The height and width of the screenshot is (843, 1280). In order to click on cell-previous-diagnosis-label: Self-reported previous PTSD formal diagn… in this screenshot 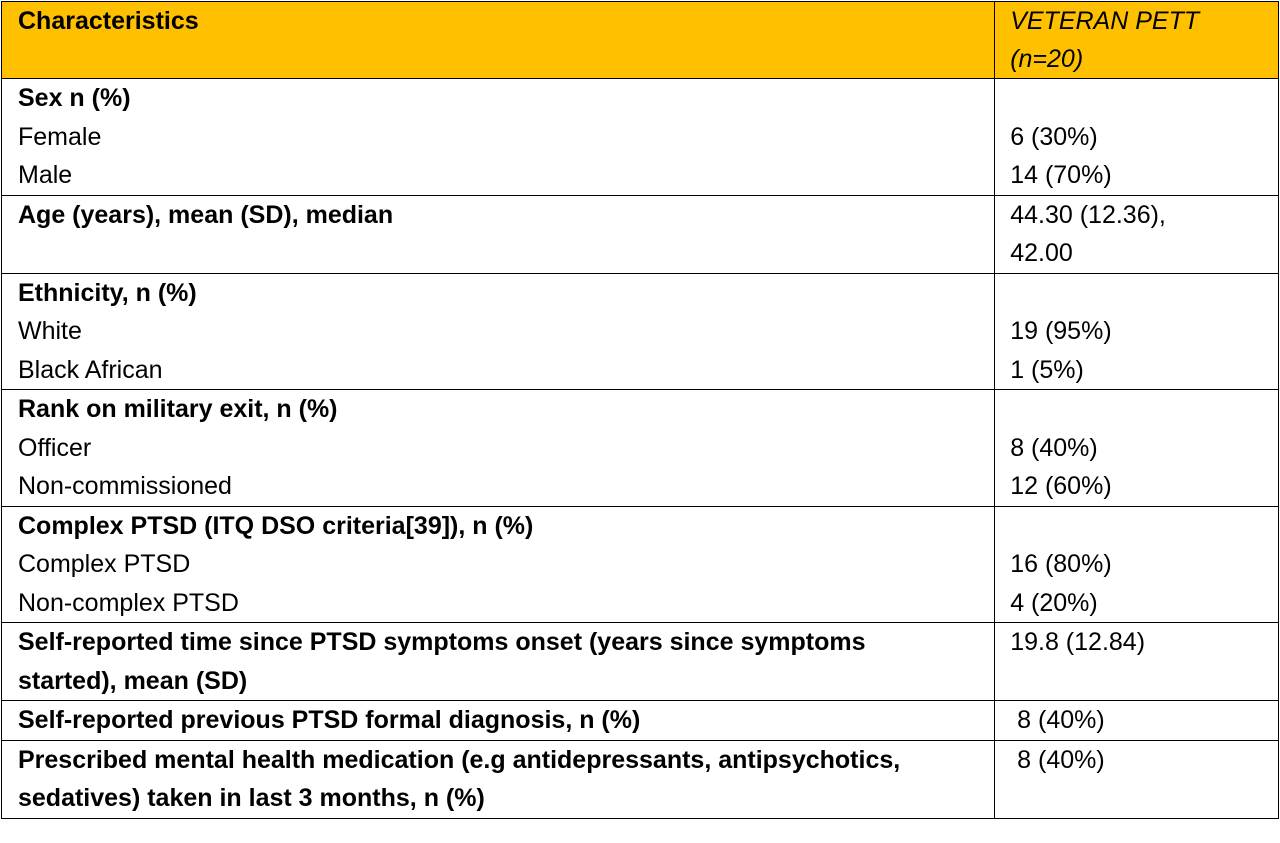, I will do `click(498, 720)`.